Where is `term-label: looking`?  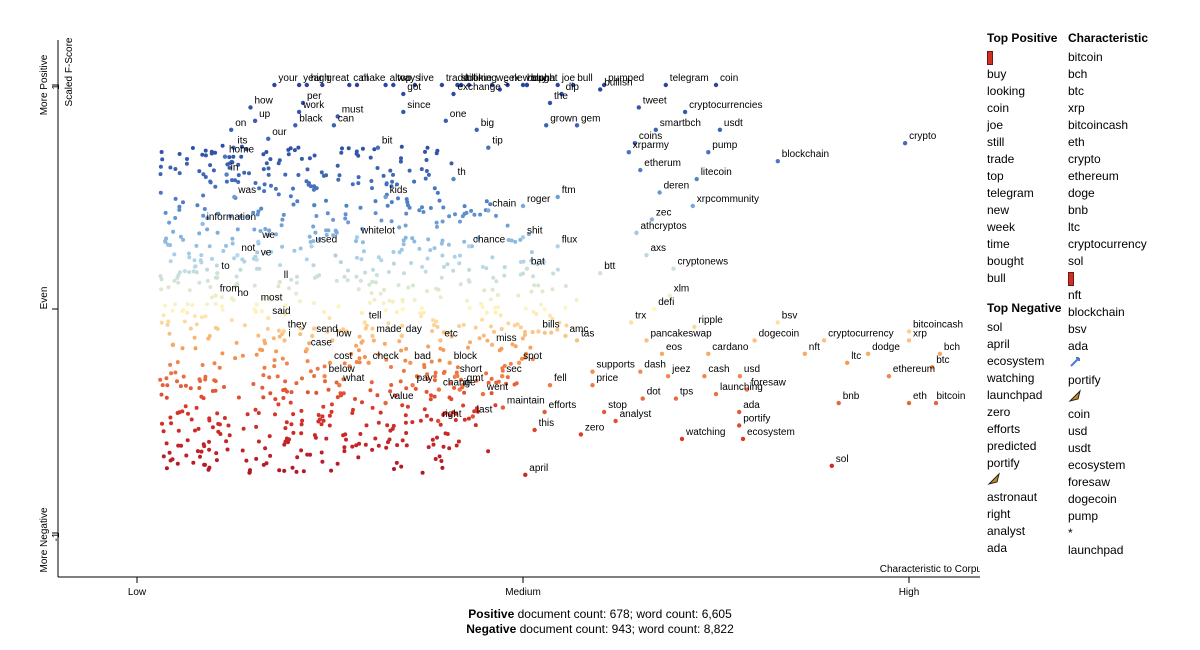 term-label: looking is located at coordinates (481, 78).